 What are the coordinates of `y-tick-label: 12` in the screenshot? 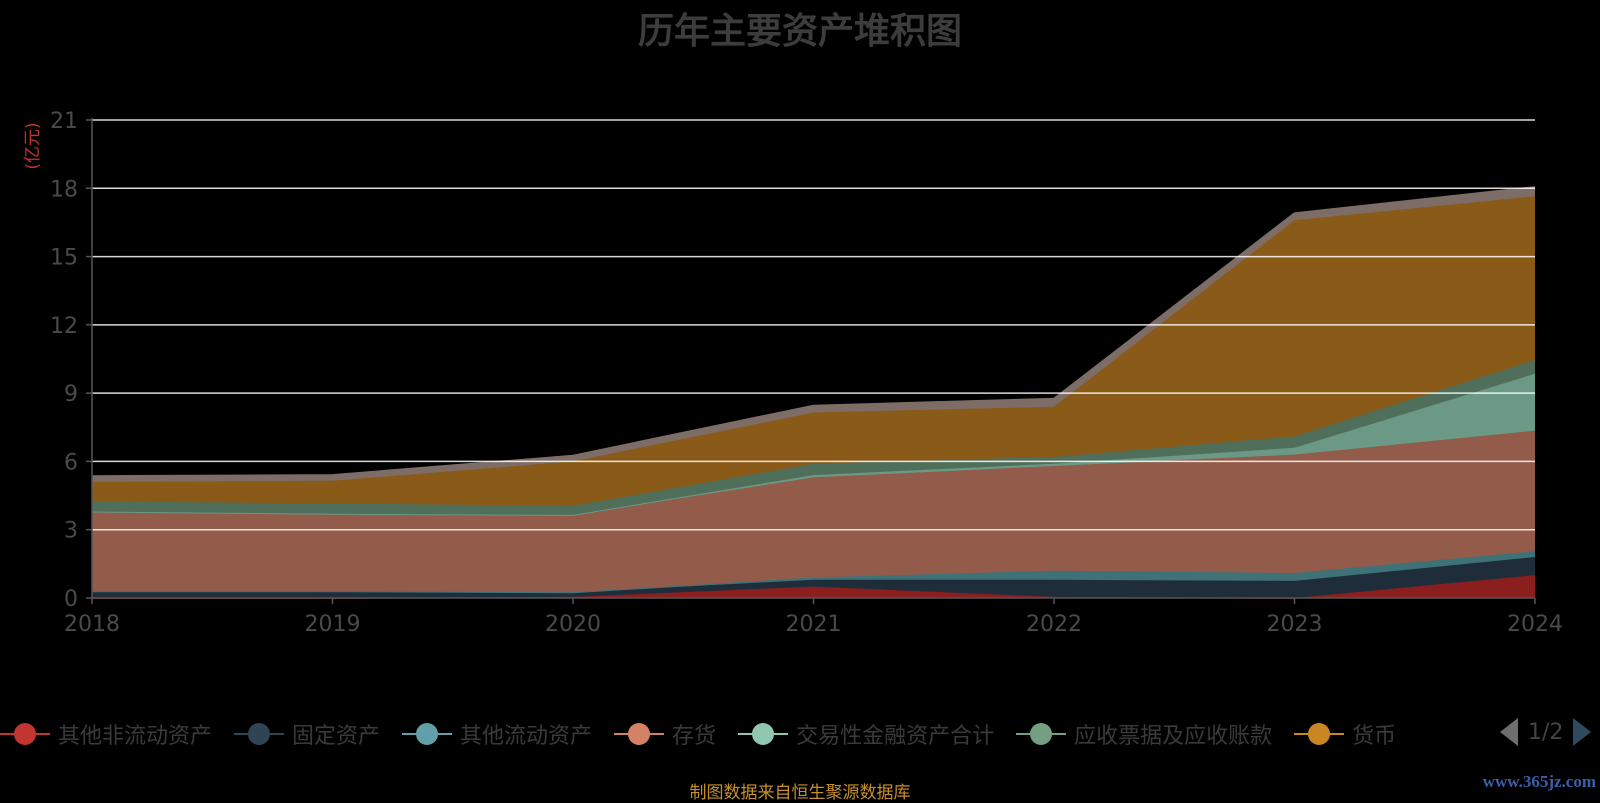 It's located at (64, 326).